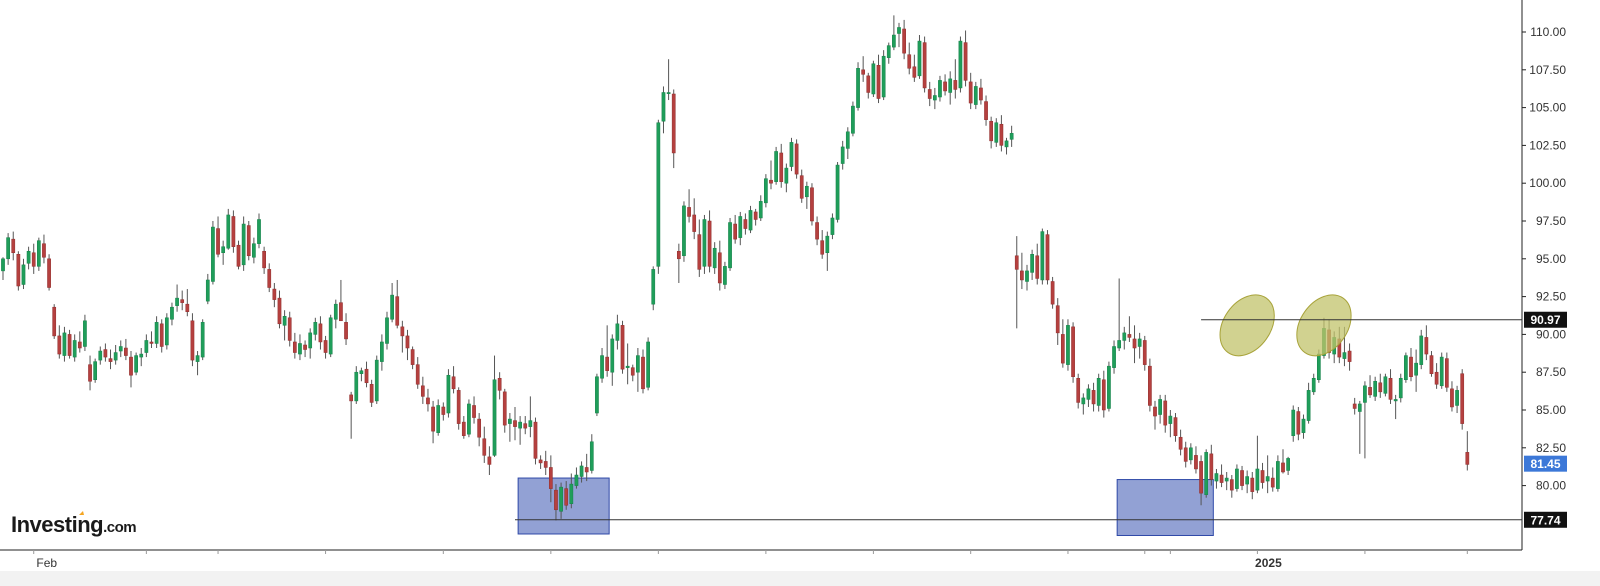 The height and width of the screenshot is (586, 1600). What do you see at coordinates (1547, 70) in the screenshot?
I see `y-tick-label: 107.50` at bounding box center [1547, 70].